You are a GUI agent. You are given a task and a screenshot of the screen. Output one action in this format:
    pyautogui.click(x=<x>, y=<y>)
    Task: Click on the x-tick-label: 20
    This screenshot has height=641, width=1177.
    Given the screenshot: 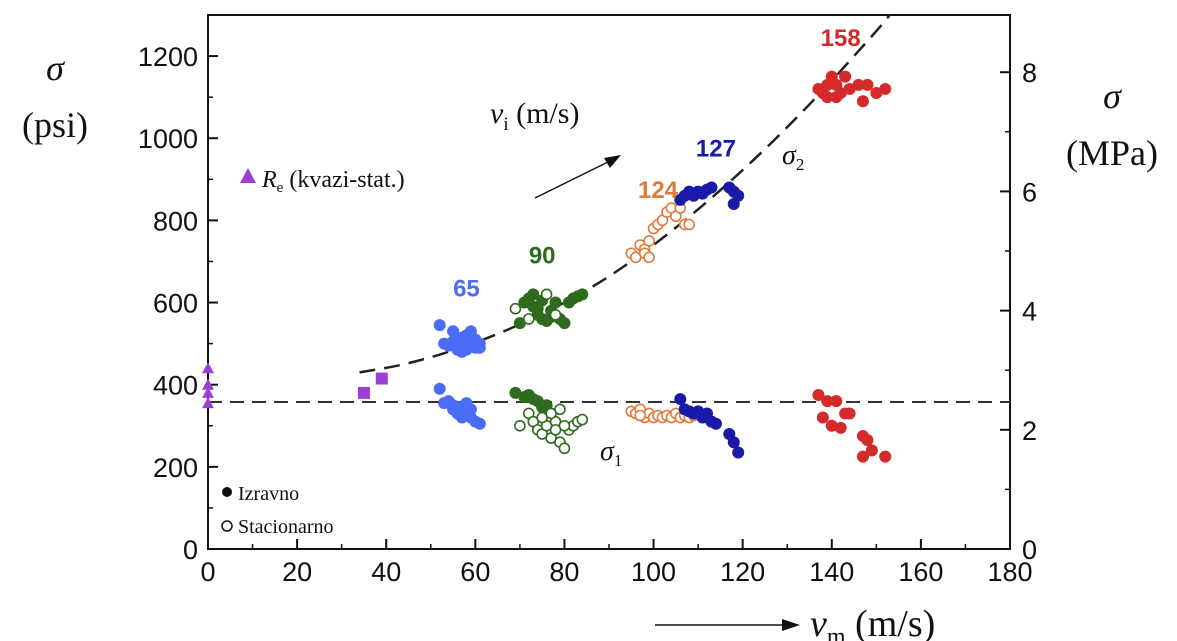 What is the action you would take?
    pyautogui.click(x=297, y=572)
    